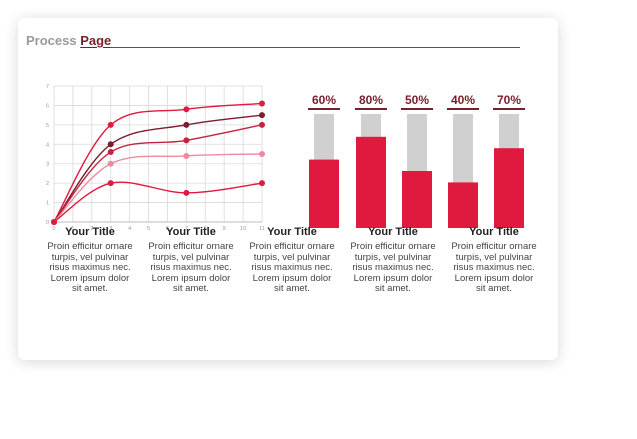 The width and height of the screenshot is (637, 439). What do you see at coordinates (417, 100) in the screenshot?
I see `bar-value-label: 50%` at bounding box center [417, 100].